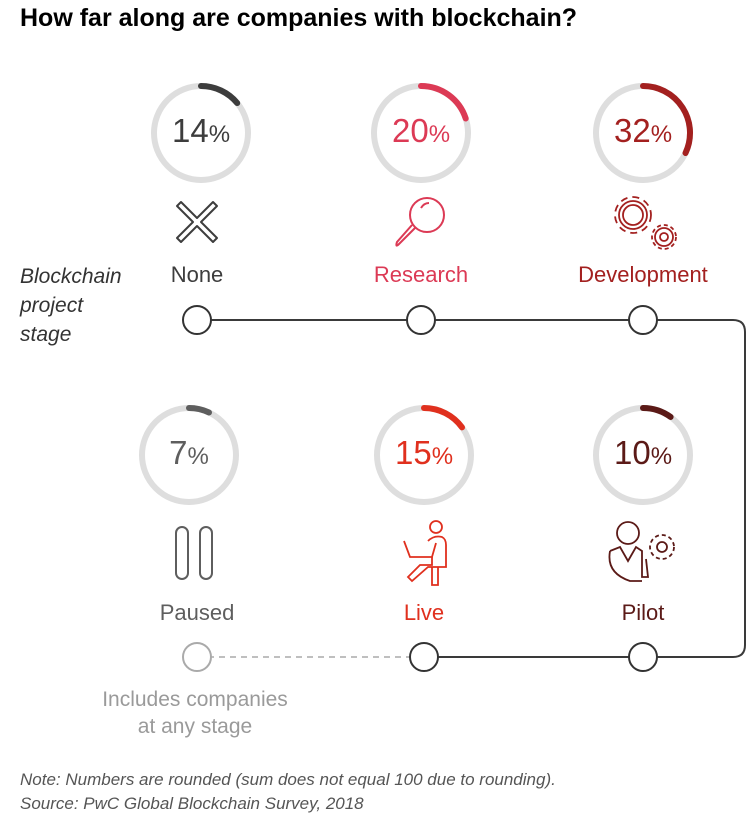  I want to click on stage-axis-label: Blockchain project stage, so click(90, 305).